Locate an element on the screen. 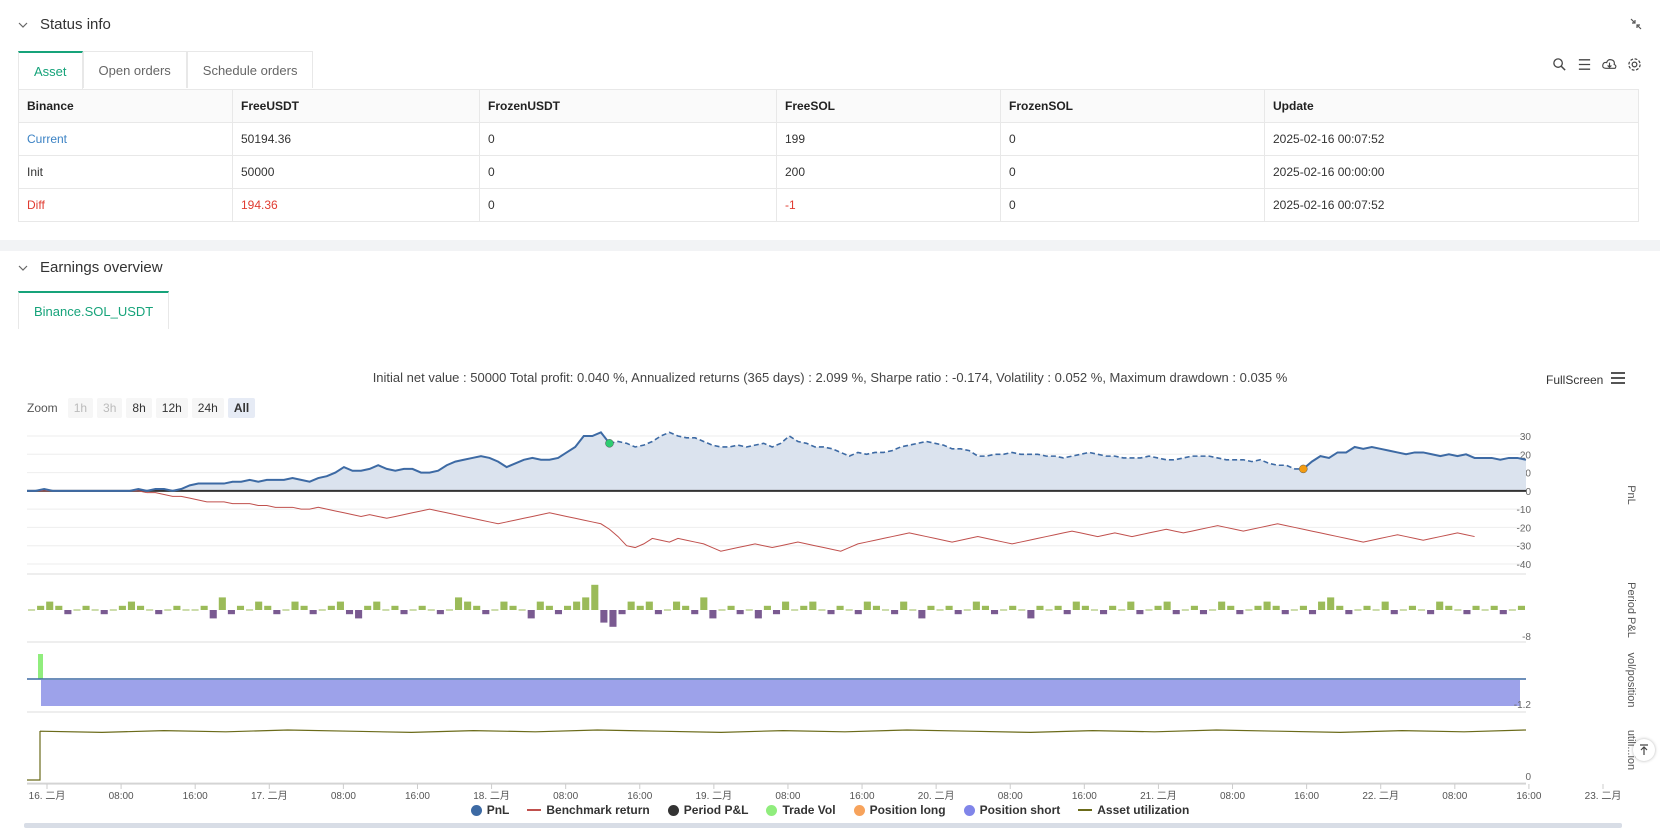 The image size is (1660, 828). legend-item-asset-utilization: Asset utilization is located at coordinates (1133, 810).